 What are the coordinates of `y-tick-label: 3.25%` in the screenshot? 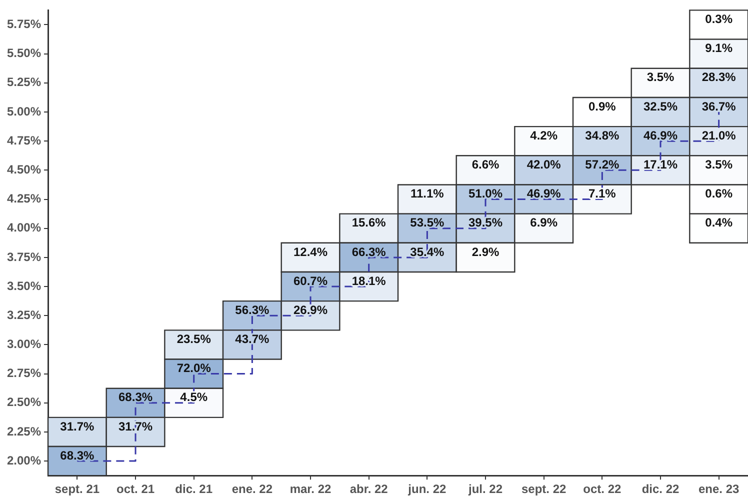 It's located at (24, 315).